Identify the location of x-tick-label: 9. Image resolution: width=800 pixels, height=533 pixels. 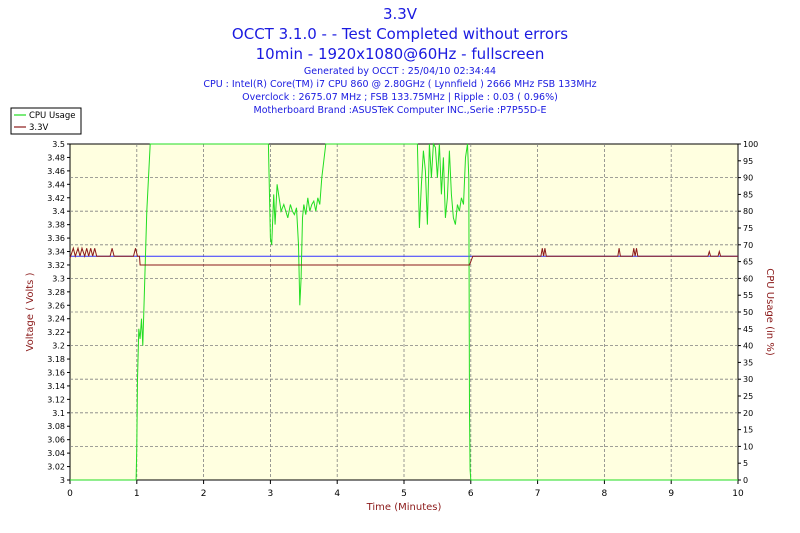
(671, 494).